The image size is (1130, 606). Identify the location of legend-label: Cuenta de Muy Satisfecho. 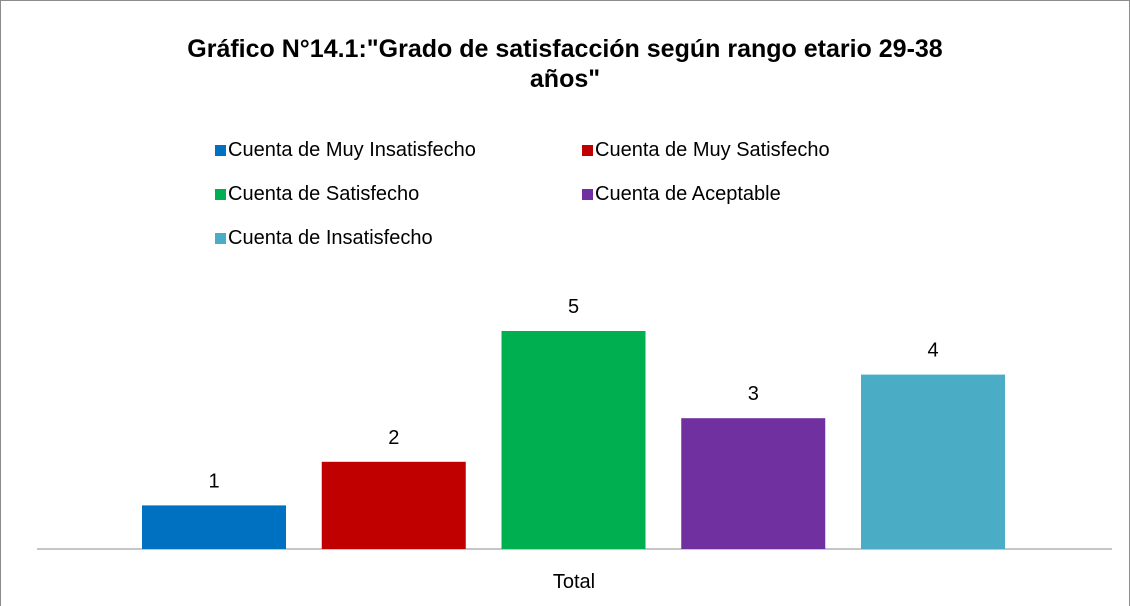
(712, 150).